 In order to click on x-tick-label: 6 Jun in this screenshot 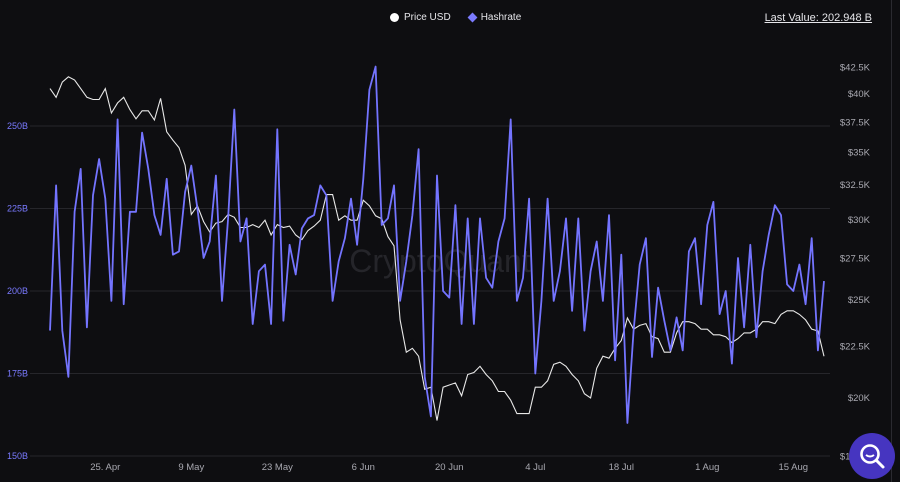, I will do `click(363, 467)`.